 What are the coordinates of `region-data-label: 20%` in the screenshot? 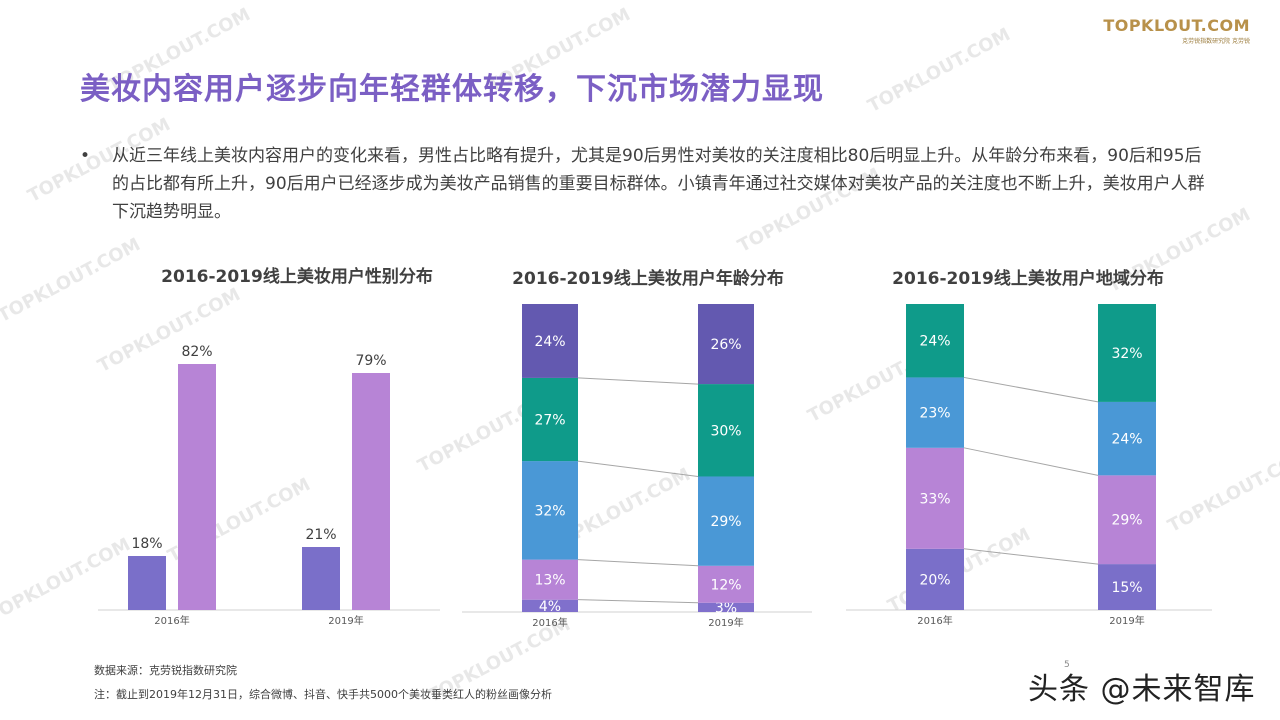 It's located at (934, 580).